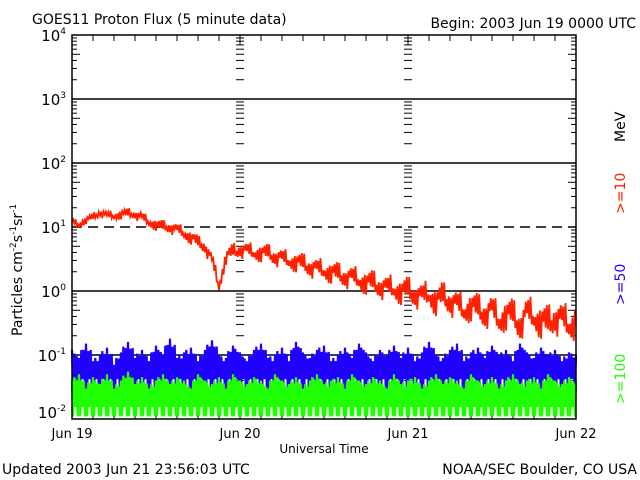 This screenshot has width=640, height=480. What do you see at coordinates (53, 292) in the screenshot?
I see `y-tick-label: 100` at bounding box center [53, 292].